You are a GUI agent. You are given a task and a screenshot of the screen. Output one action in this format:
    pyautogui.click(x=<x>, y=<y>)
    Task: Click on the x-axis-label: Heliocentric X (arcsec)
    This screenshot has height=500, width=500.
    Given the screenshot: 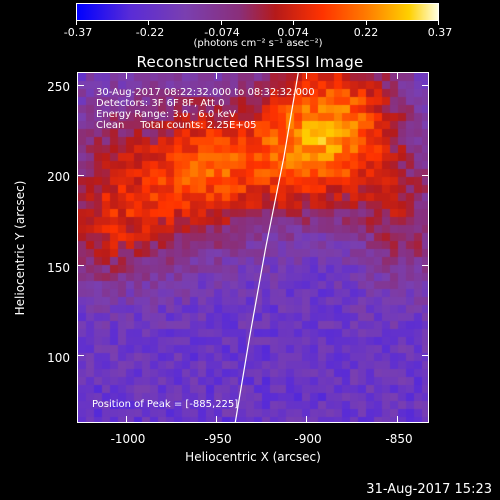 What is the action you would take?
    pyautogui.click(x=253, y=457)
    